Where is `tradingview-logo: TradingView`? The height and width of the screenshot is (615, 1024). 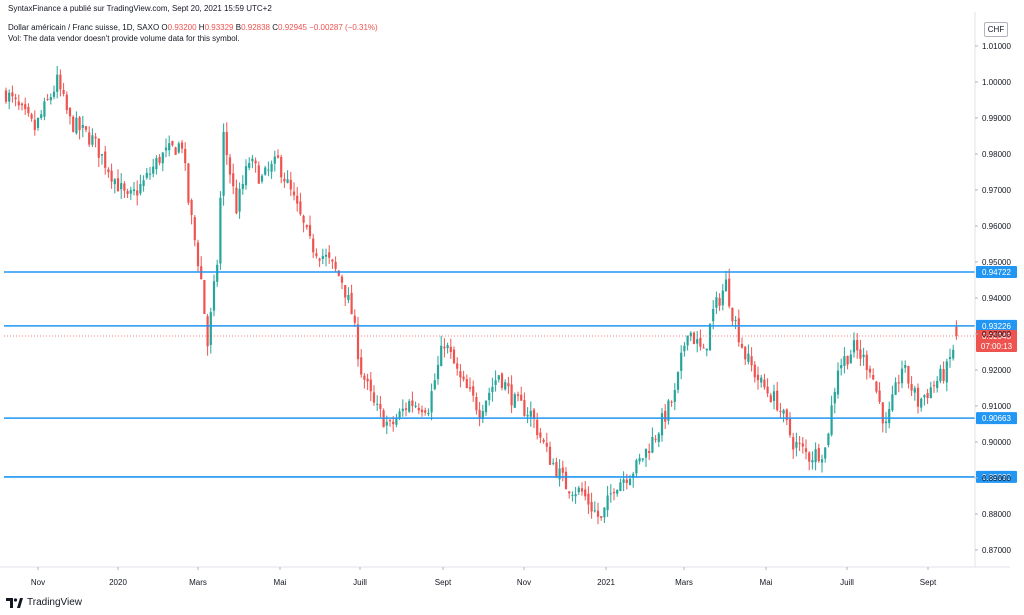
tradingview-logo: TradingView is located at coordinates (44, 602).